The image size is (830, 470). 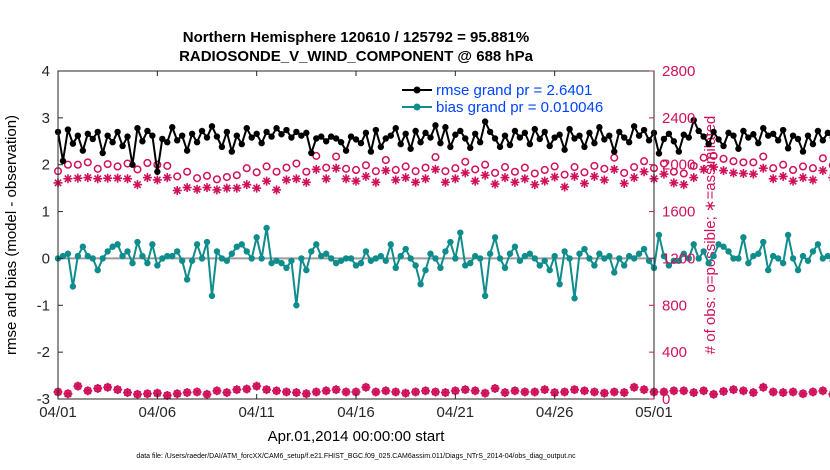 I want to click on left-y-tick-label: -1, so click(x=43, y=305).